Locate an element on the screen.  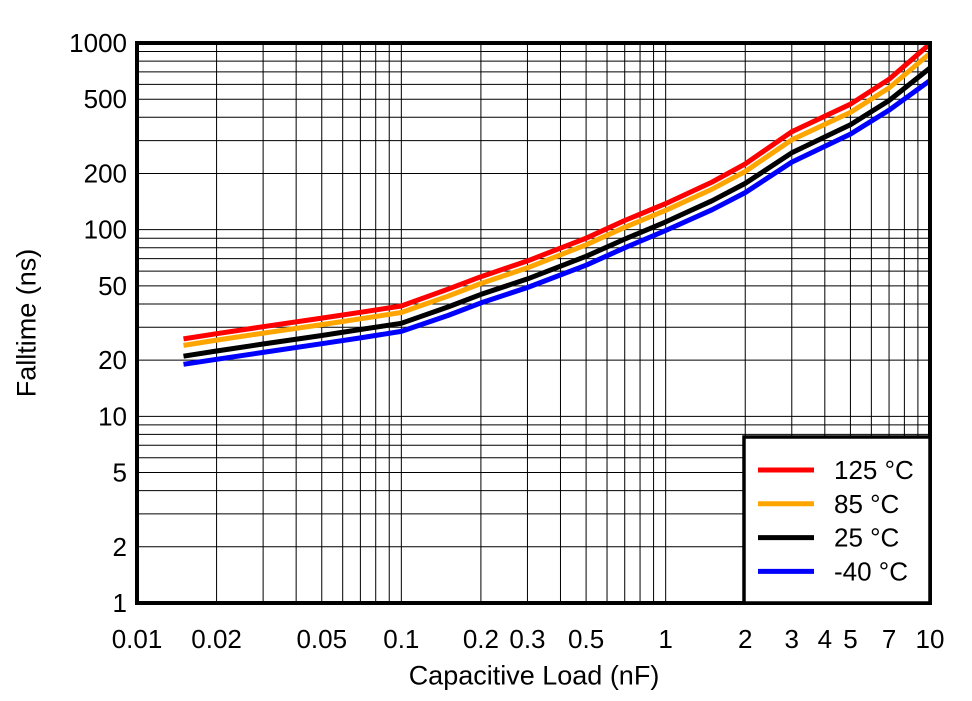
x-axis-title: Capacitive Load (nF) is located at coordinates (534, 675).